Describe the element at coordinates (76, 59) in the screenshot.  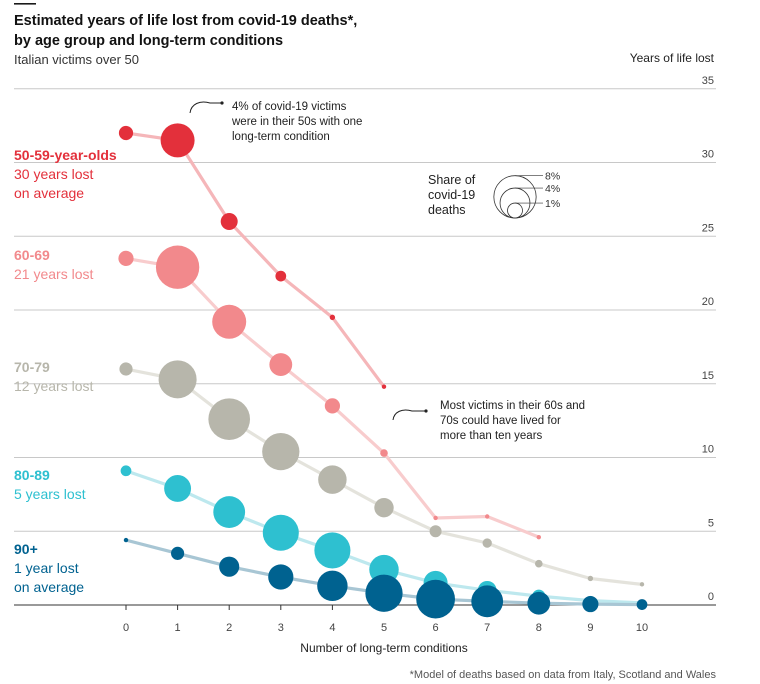
I see `chart-subtitle: Italian victims over 50` at that location.